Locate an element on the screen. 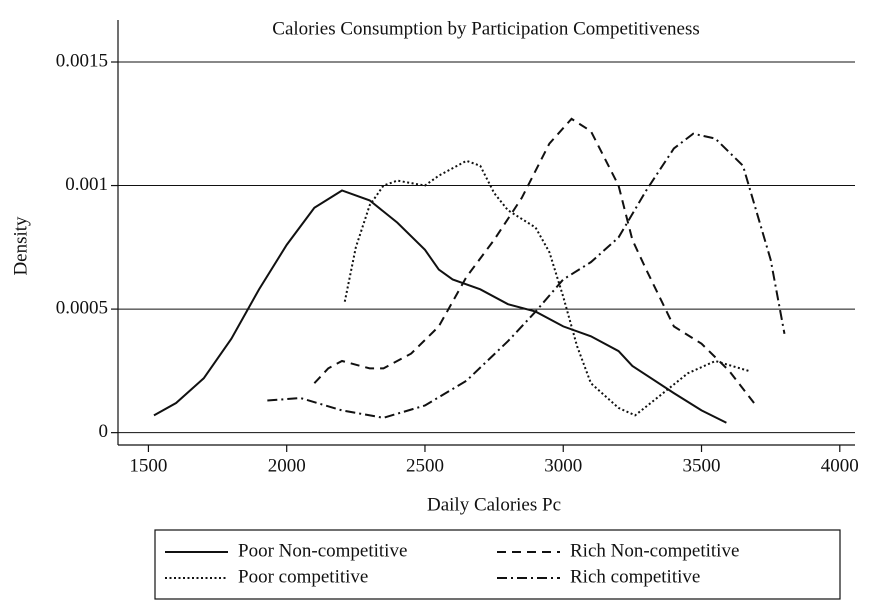 This screenshot has height=600, width=870. x-tick-label: 2000 is located at coordinates (287, 465).